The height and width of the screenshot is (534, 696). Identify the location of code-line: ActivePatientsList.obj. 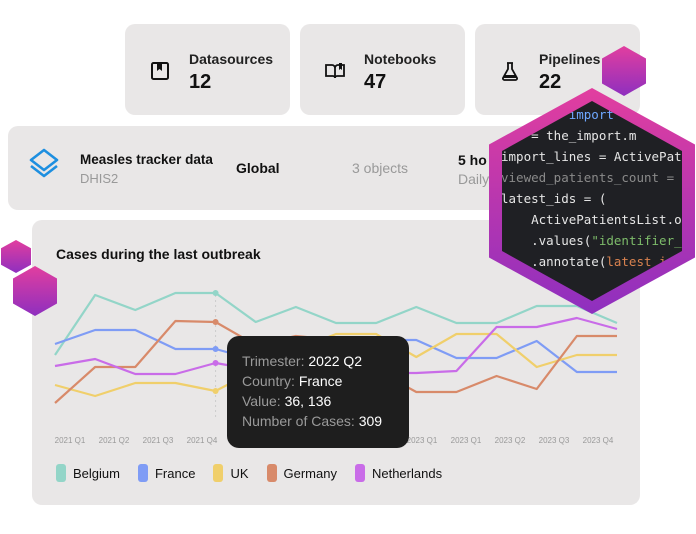
(598, 219).